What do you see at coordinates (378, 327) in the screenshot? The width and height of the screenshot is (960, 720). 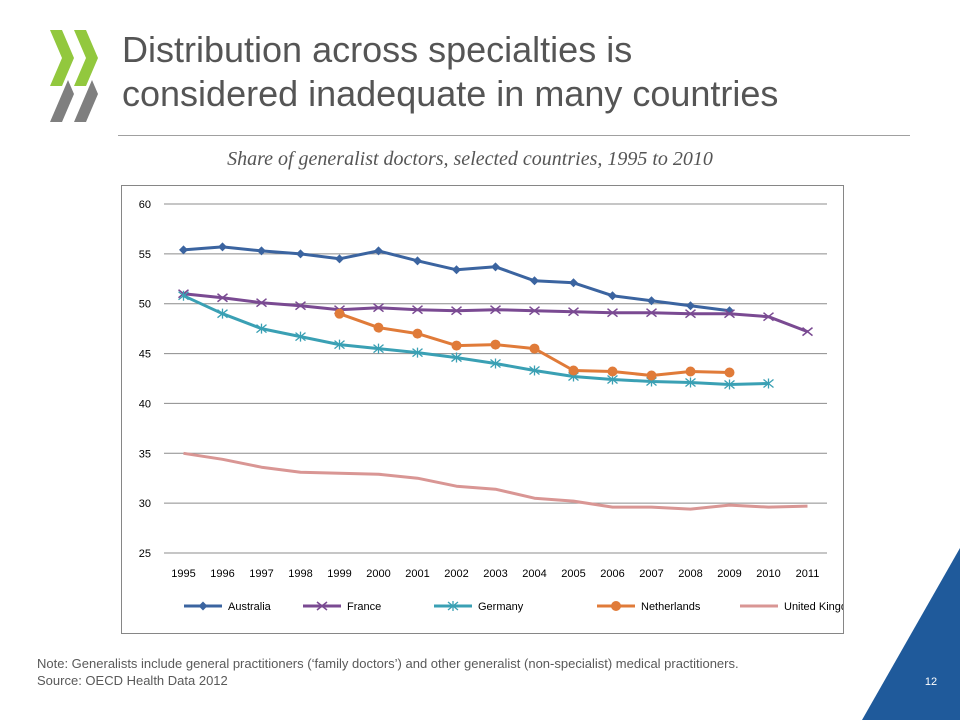 I see `point-netherlands-2000` at bounding box center [378, 327].